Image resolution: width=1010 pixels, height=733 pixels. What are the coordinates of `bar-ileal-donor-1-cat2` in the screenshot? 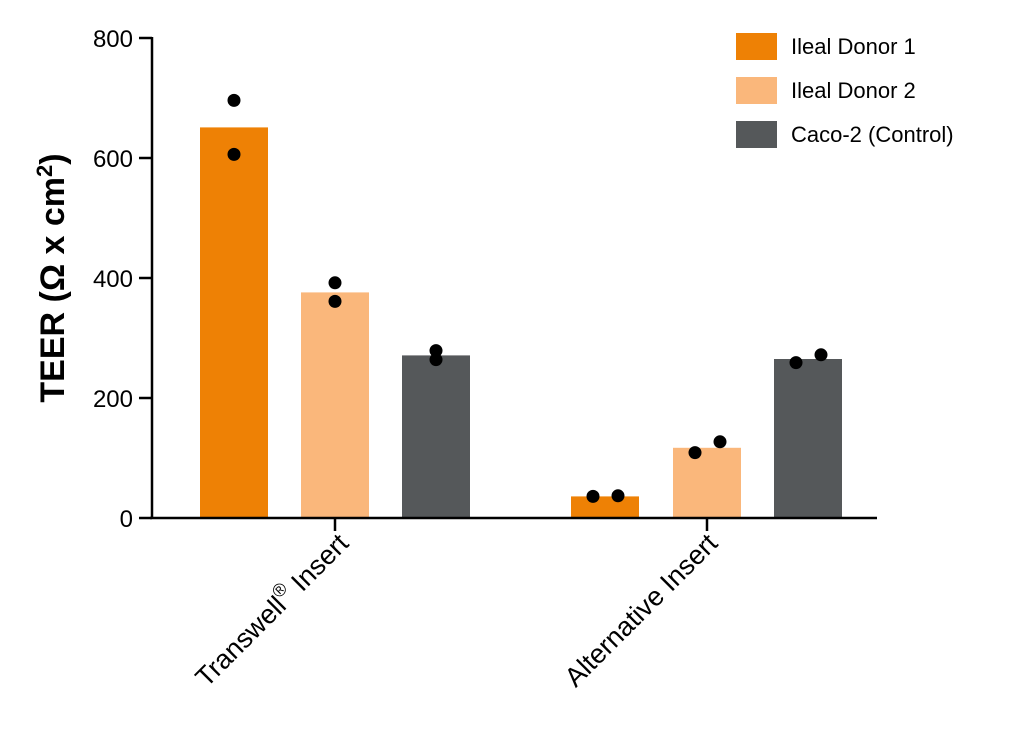 It's located at (605, 507).